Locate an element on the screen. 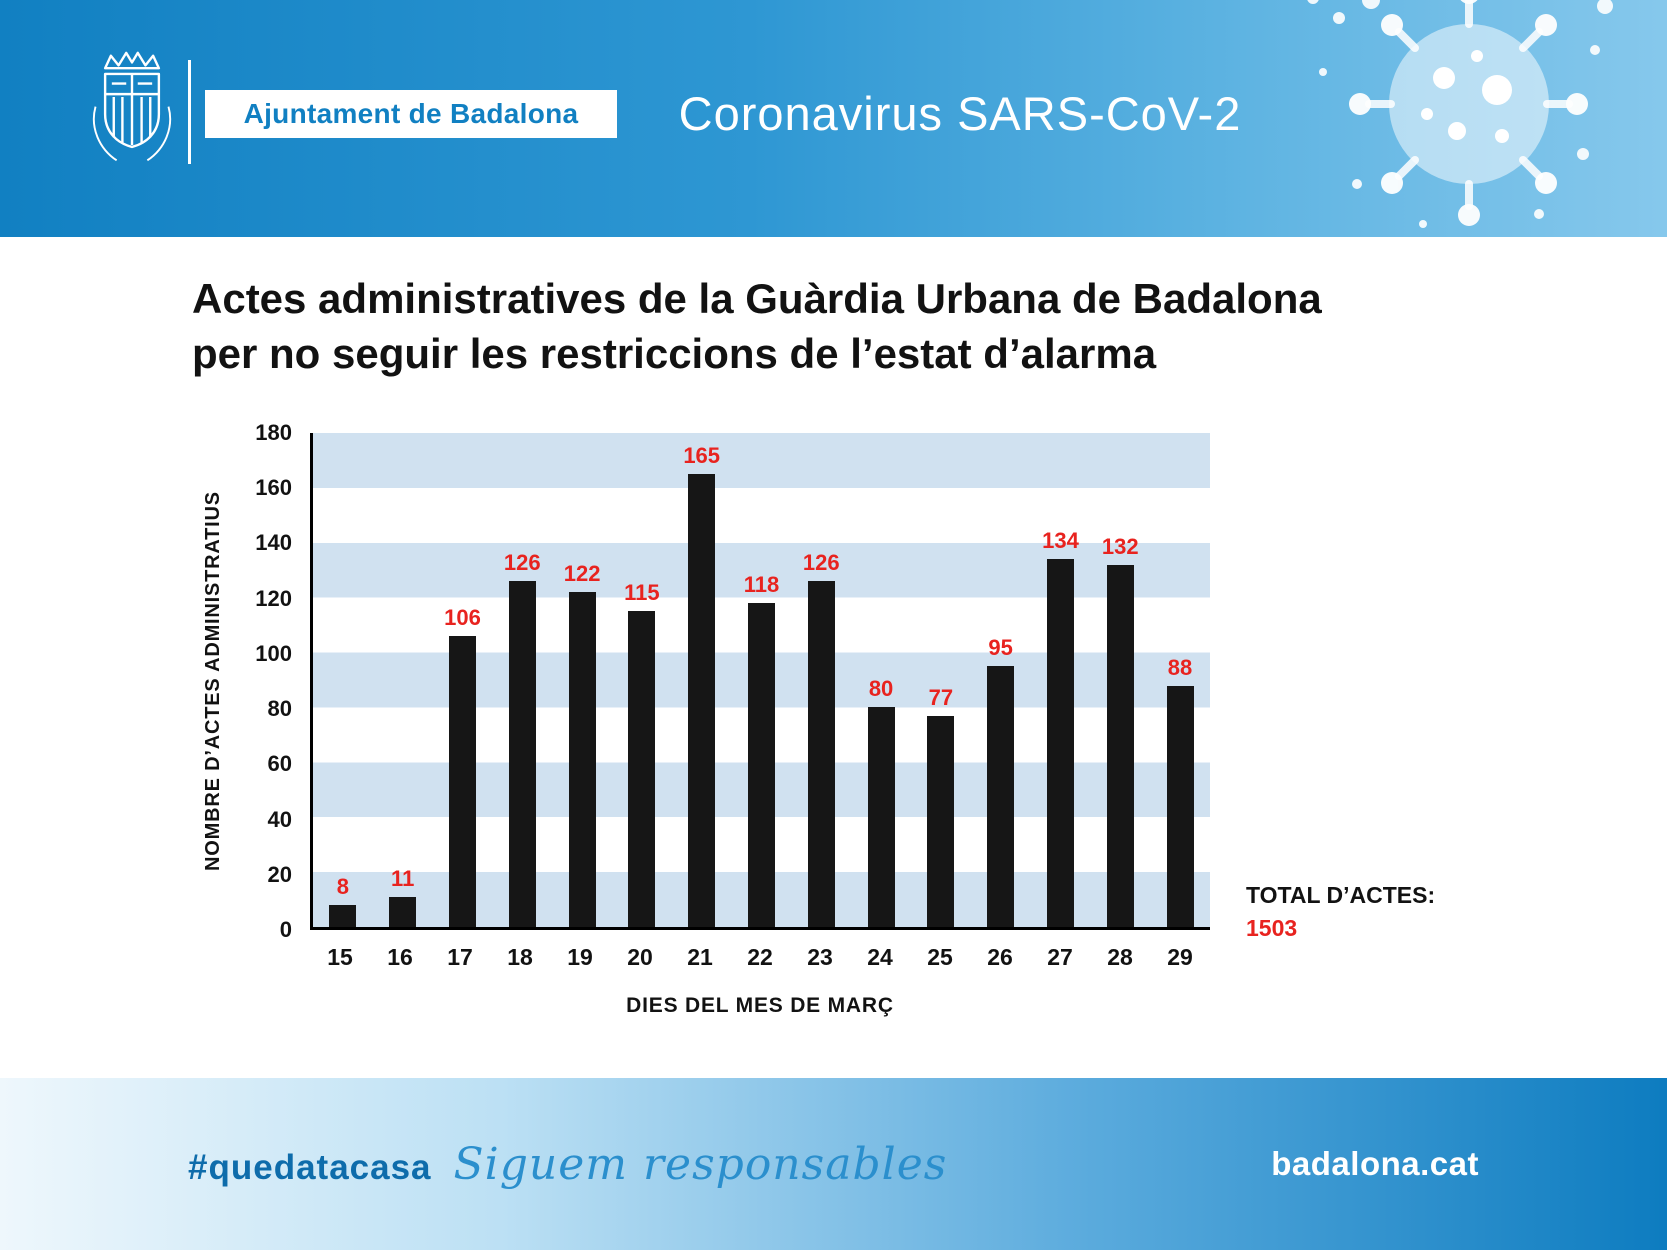 Image resolution: width=1667 pixels, height=1250 pixels. bar-column-25: 77 is located at coordinates (941, 680).